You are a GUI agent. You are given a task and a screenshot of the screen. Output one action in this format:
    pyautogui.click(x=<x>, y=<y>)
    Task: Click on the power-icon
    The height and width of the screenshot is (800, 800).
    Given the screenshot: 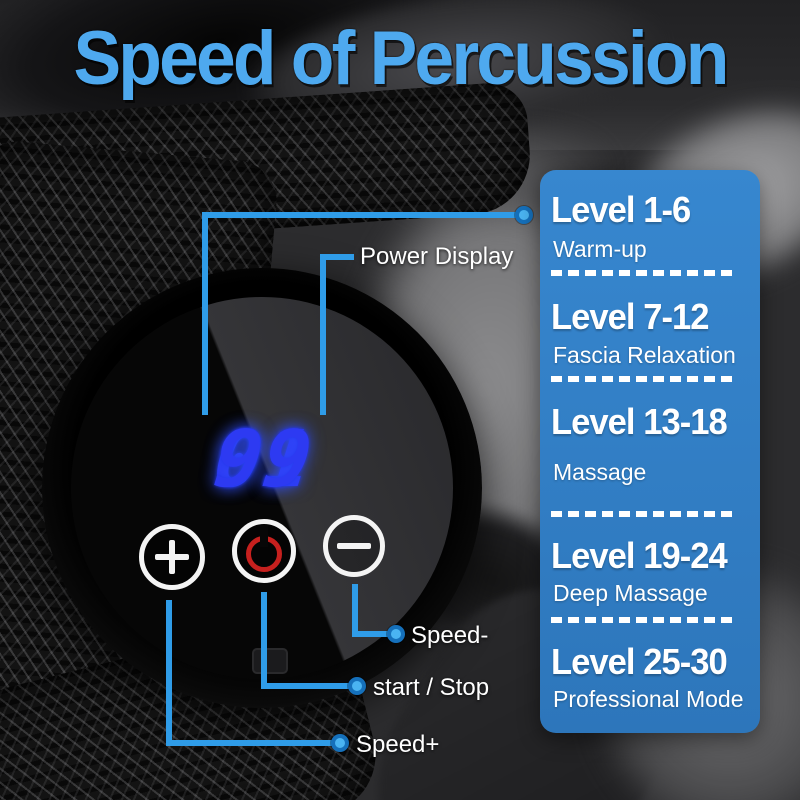 What is the action you would take?
    pyautogui.click(x=264, y=548)
    